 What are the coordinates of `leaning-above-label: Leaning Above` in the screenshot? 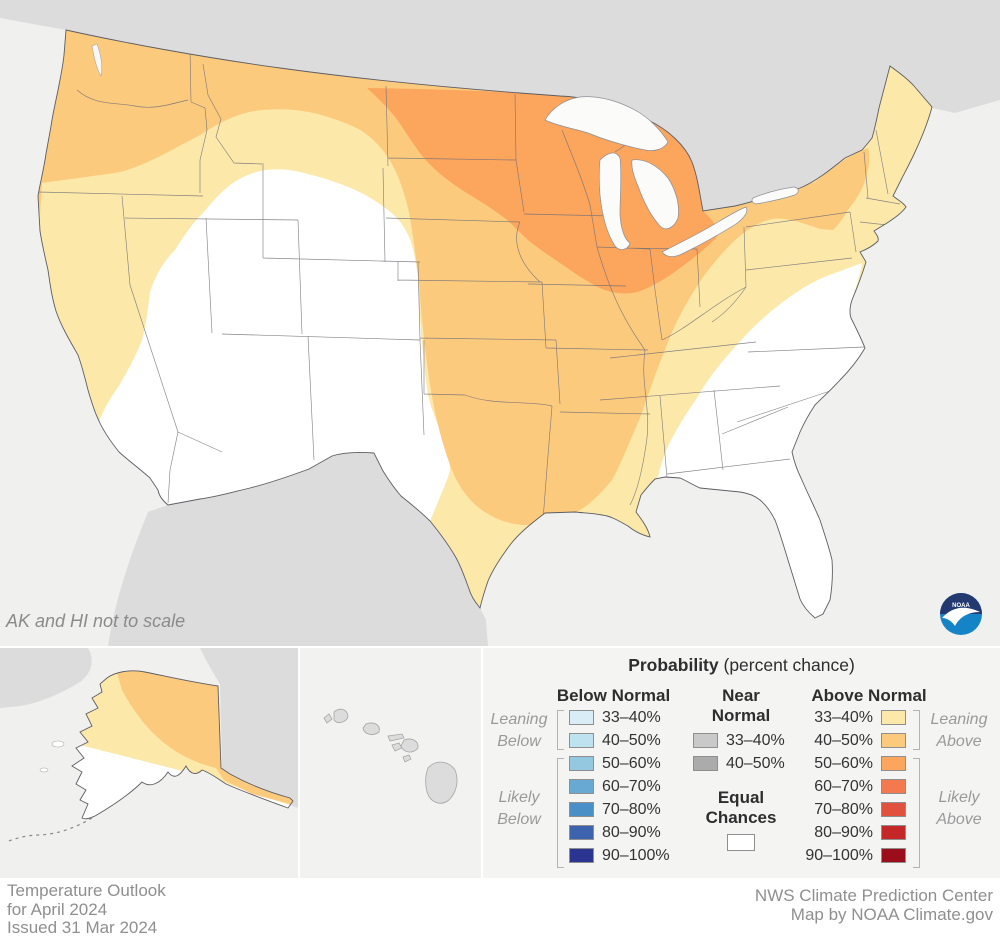 It's located at (959, 731).